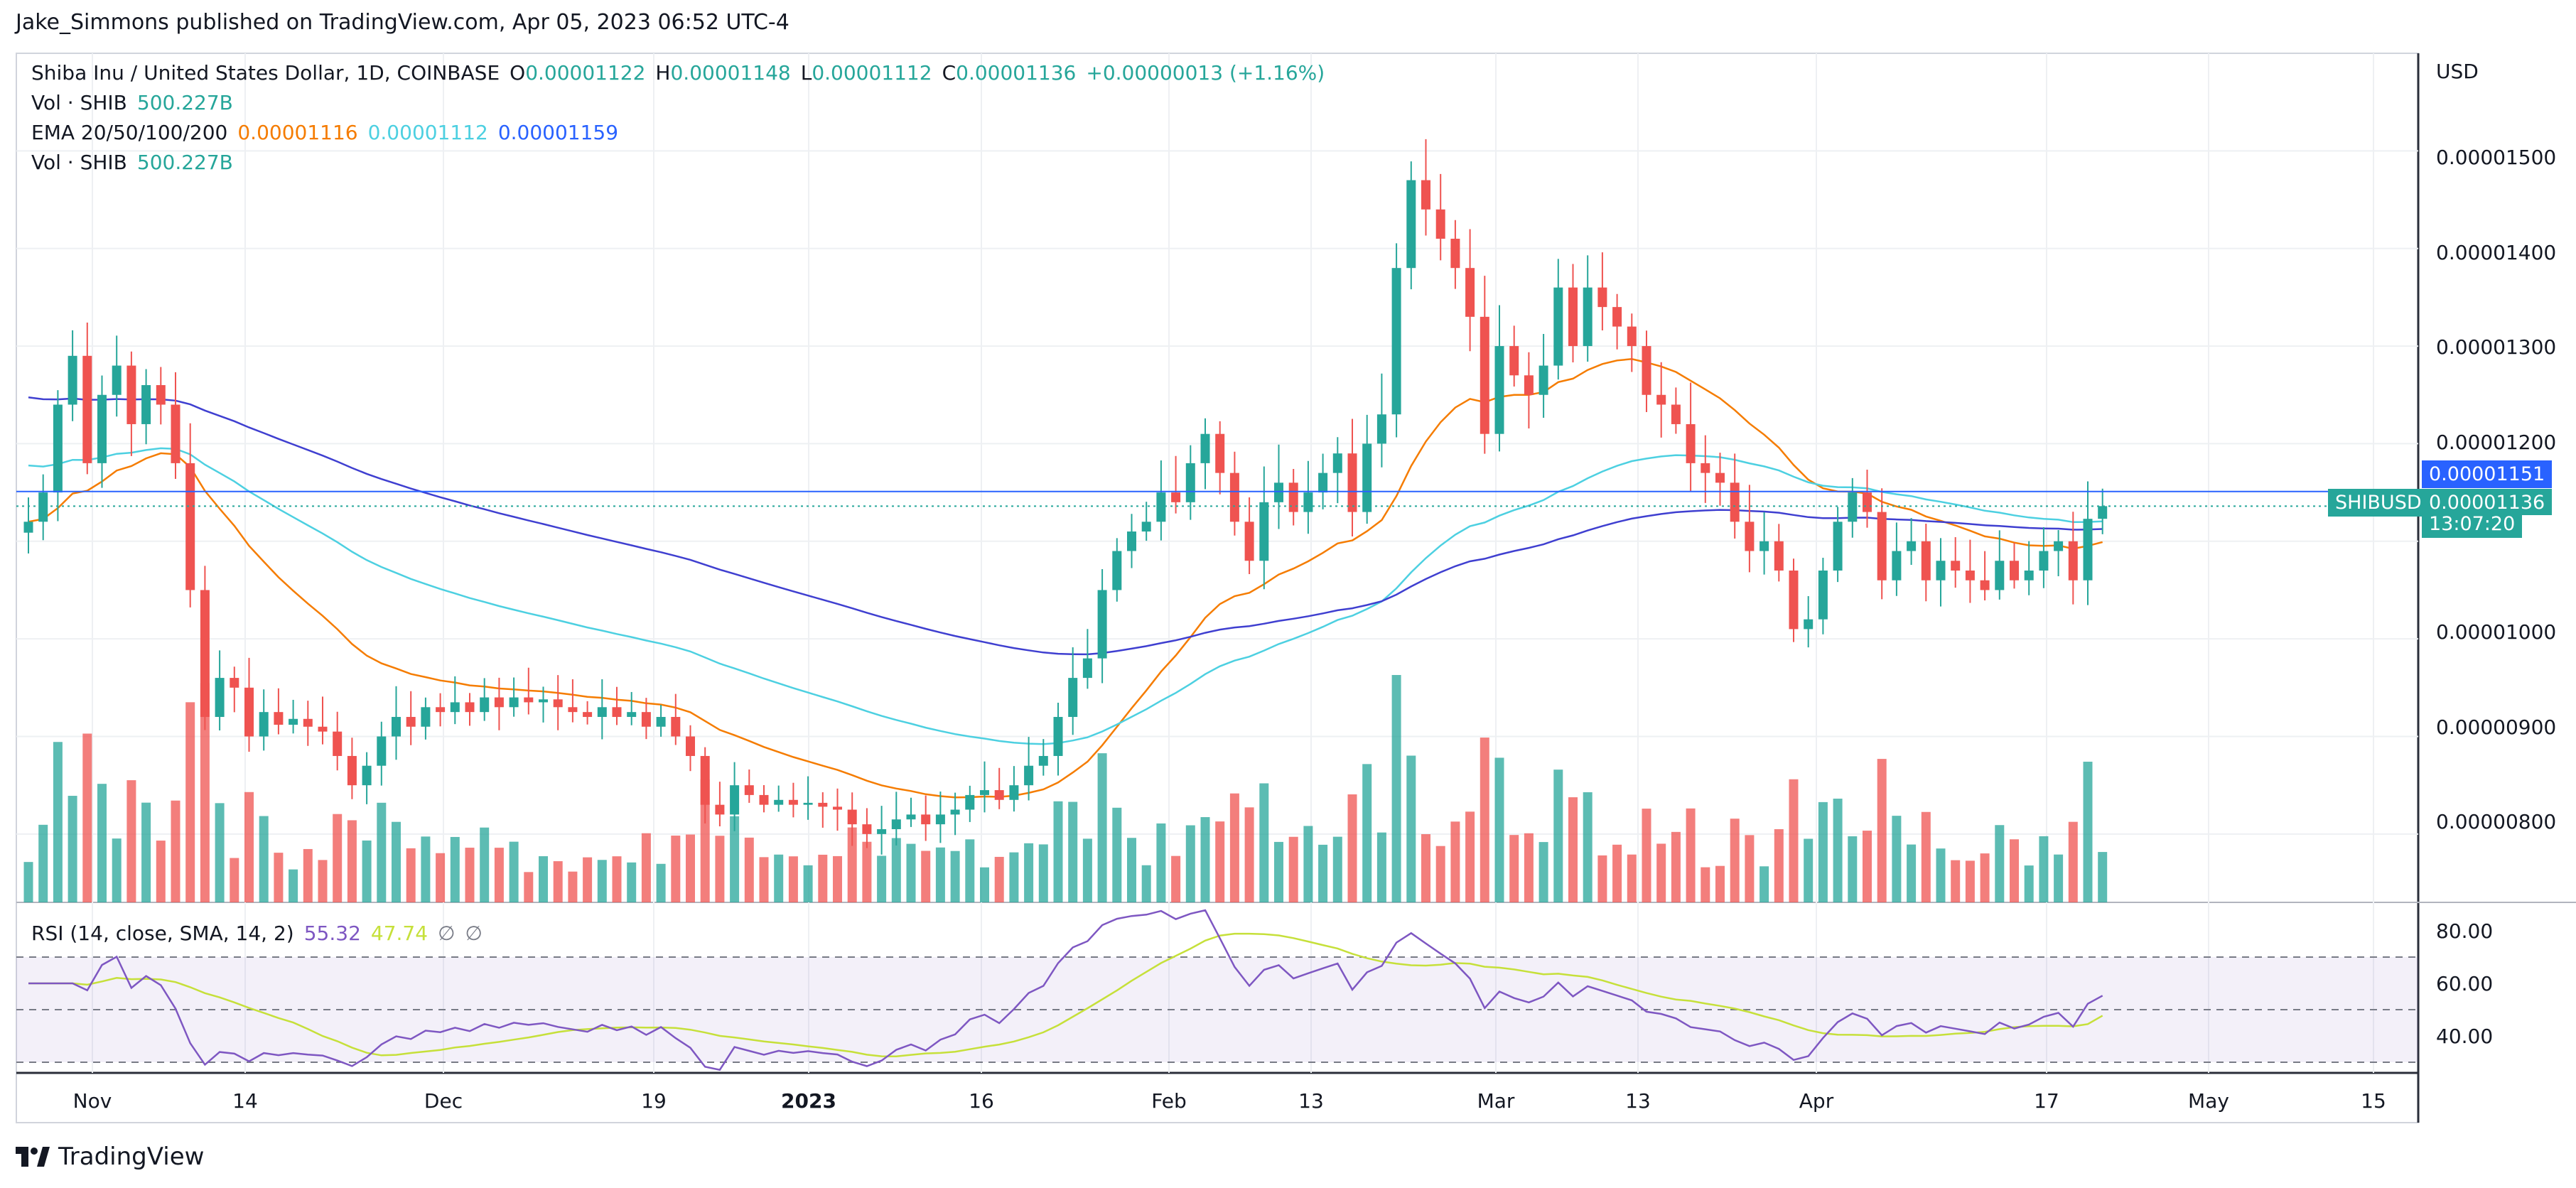 This screenshot has width=2576, height=1188. What do you see at coordinates (2465, 1036) in the screenshot?
I see `rsi-tick: 40.00` at bounding box center [2465, 1036].